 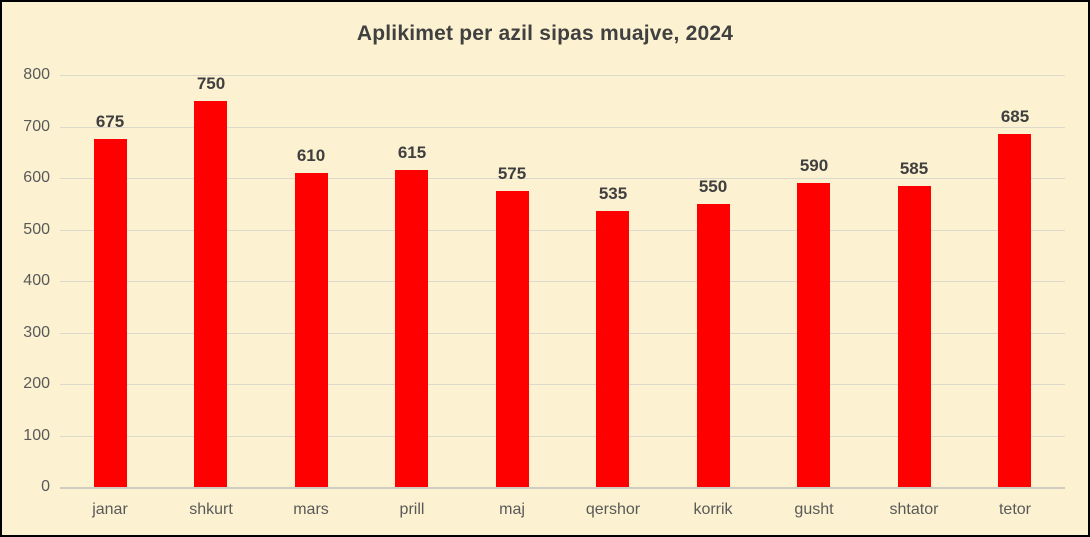 What do you see at coordinates (412, 509) in the screenshot?
I see `x-axis-label: prill` at bounding box center [412, 509].